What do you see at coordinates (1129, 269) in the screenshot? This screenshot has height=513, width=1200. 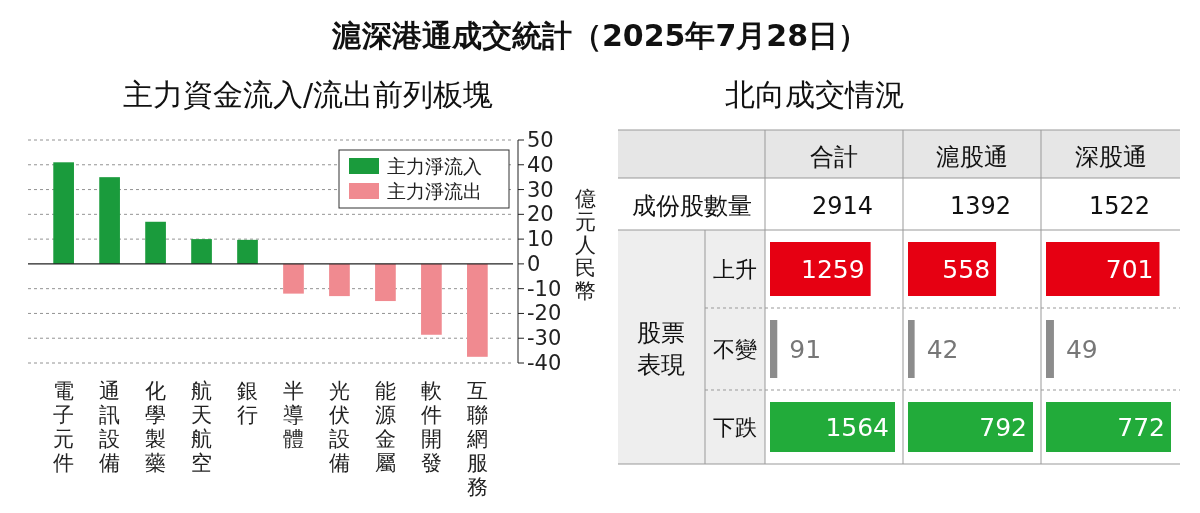 I see `data-label: 701` at bounding box center [1129, 269].